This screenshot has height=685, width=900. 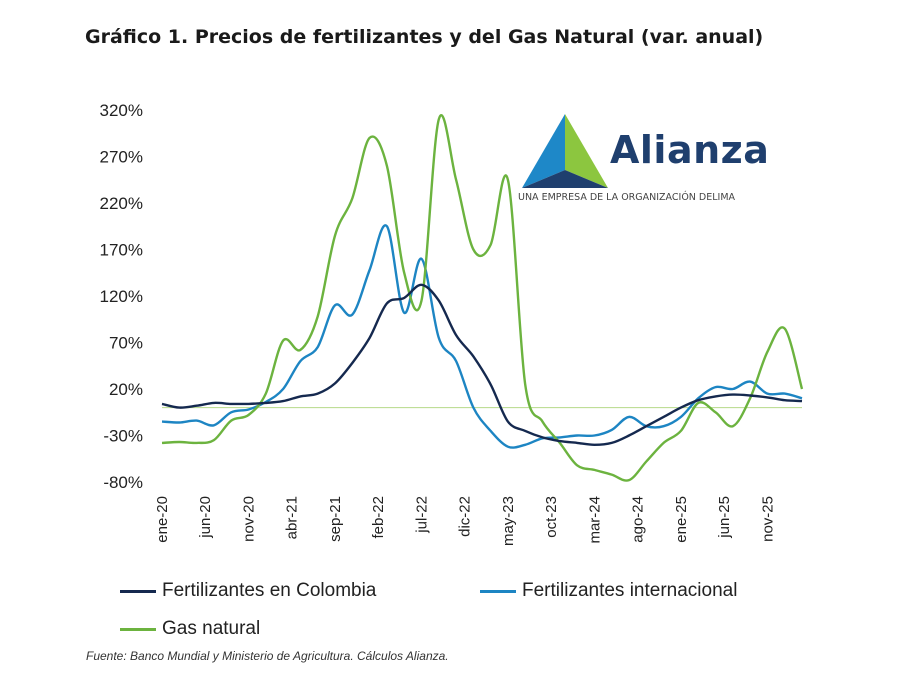 I want to click on y-tick-label: -80%, so click(x=123, y=482).